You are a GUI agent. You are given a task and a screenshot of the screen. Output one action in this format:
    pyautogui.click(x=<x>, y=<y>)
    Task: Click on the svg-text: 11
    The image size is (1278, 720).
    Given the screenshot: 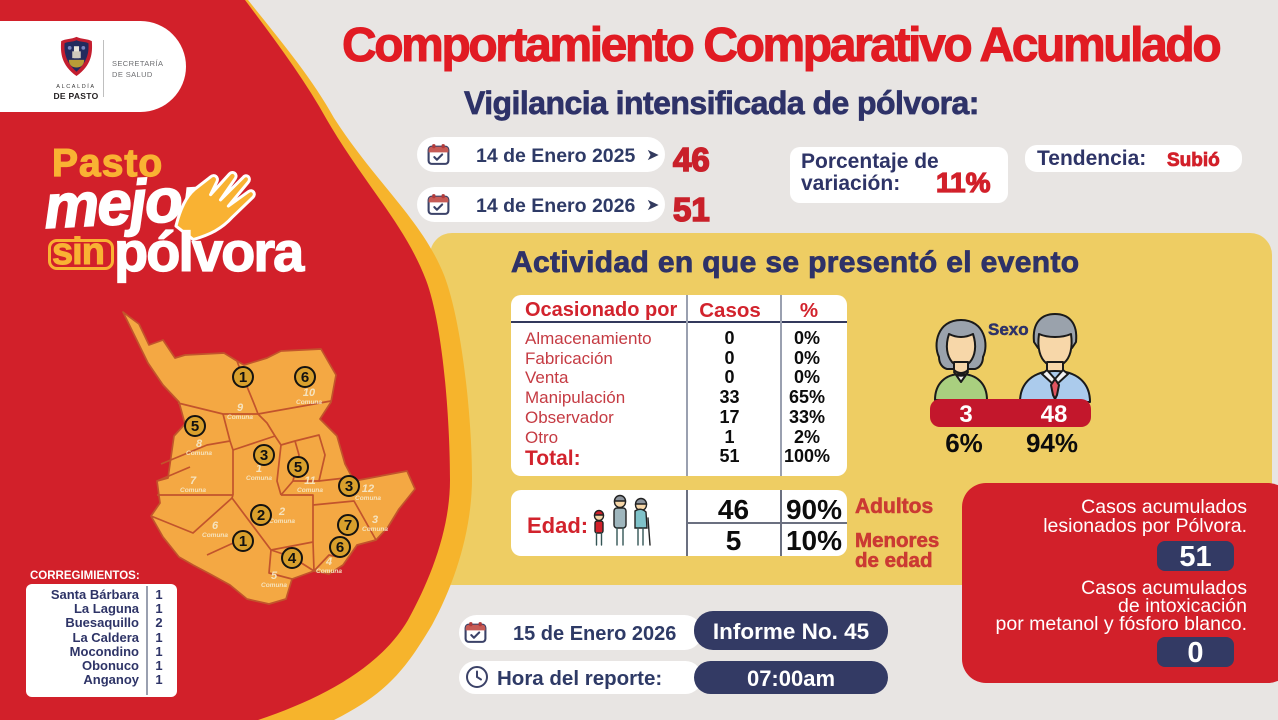 What is the action you would take?
    pyautogui.click(x=309, y=481)
    